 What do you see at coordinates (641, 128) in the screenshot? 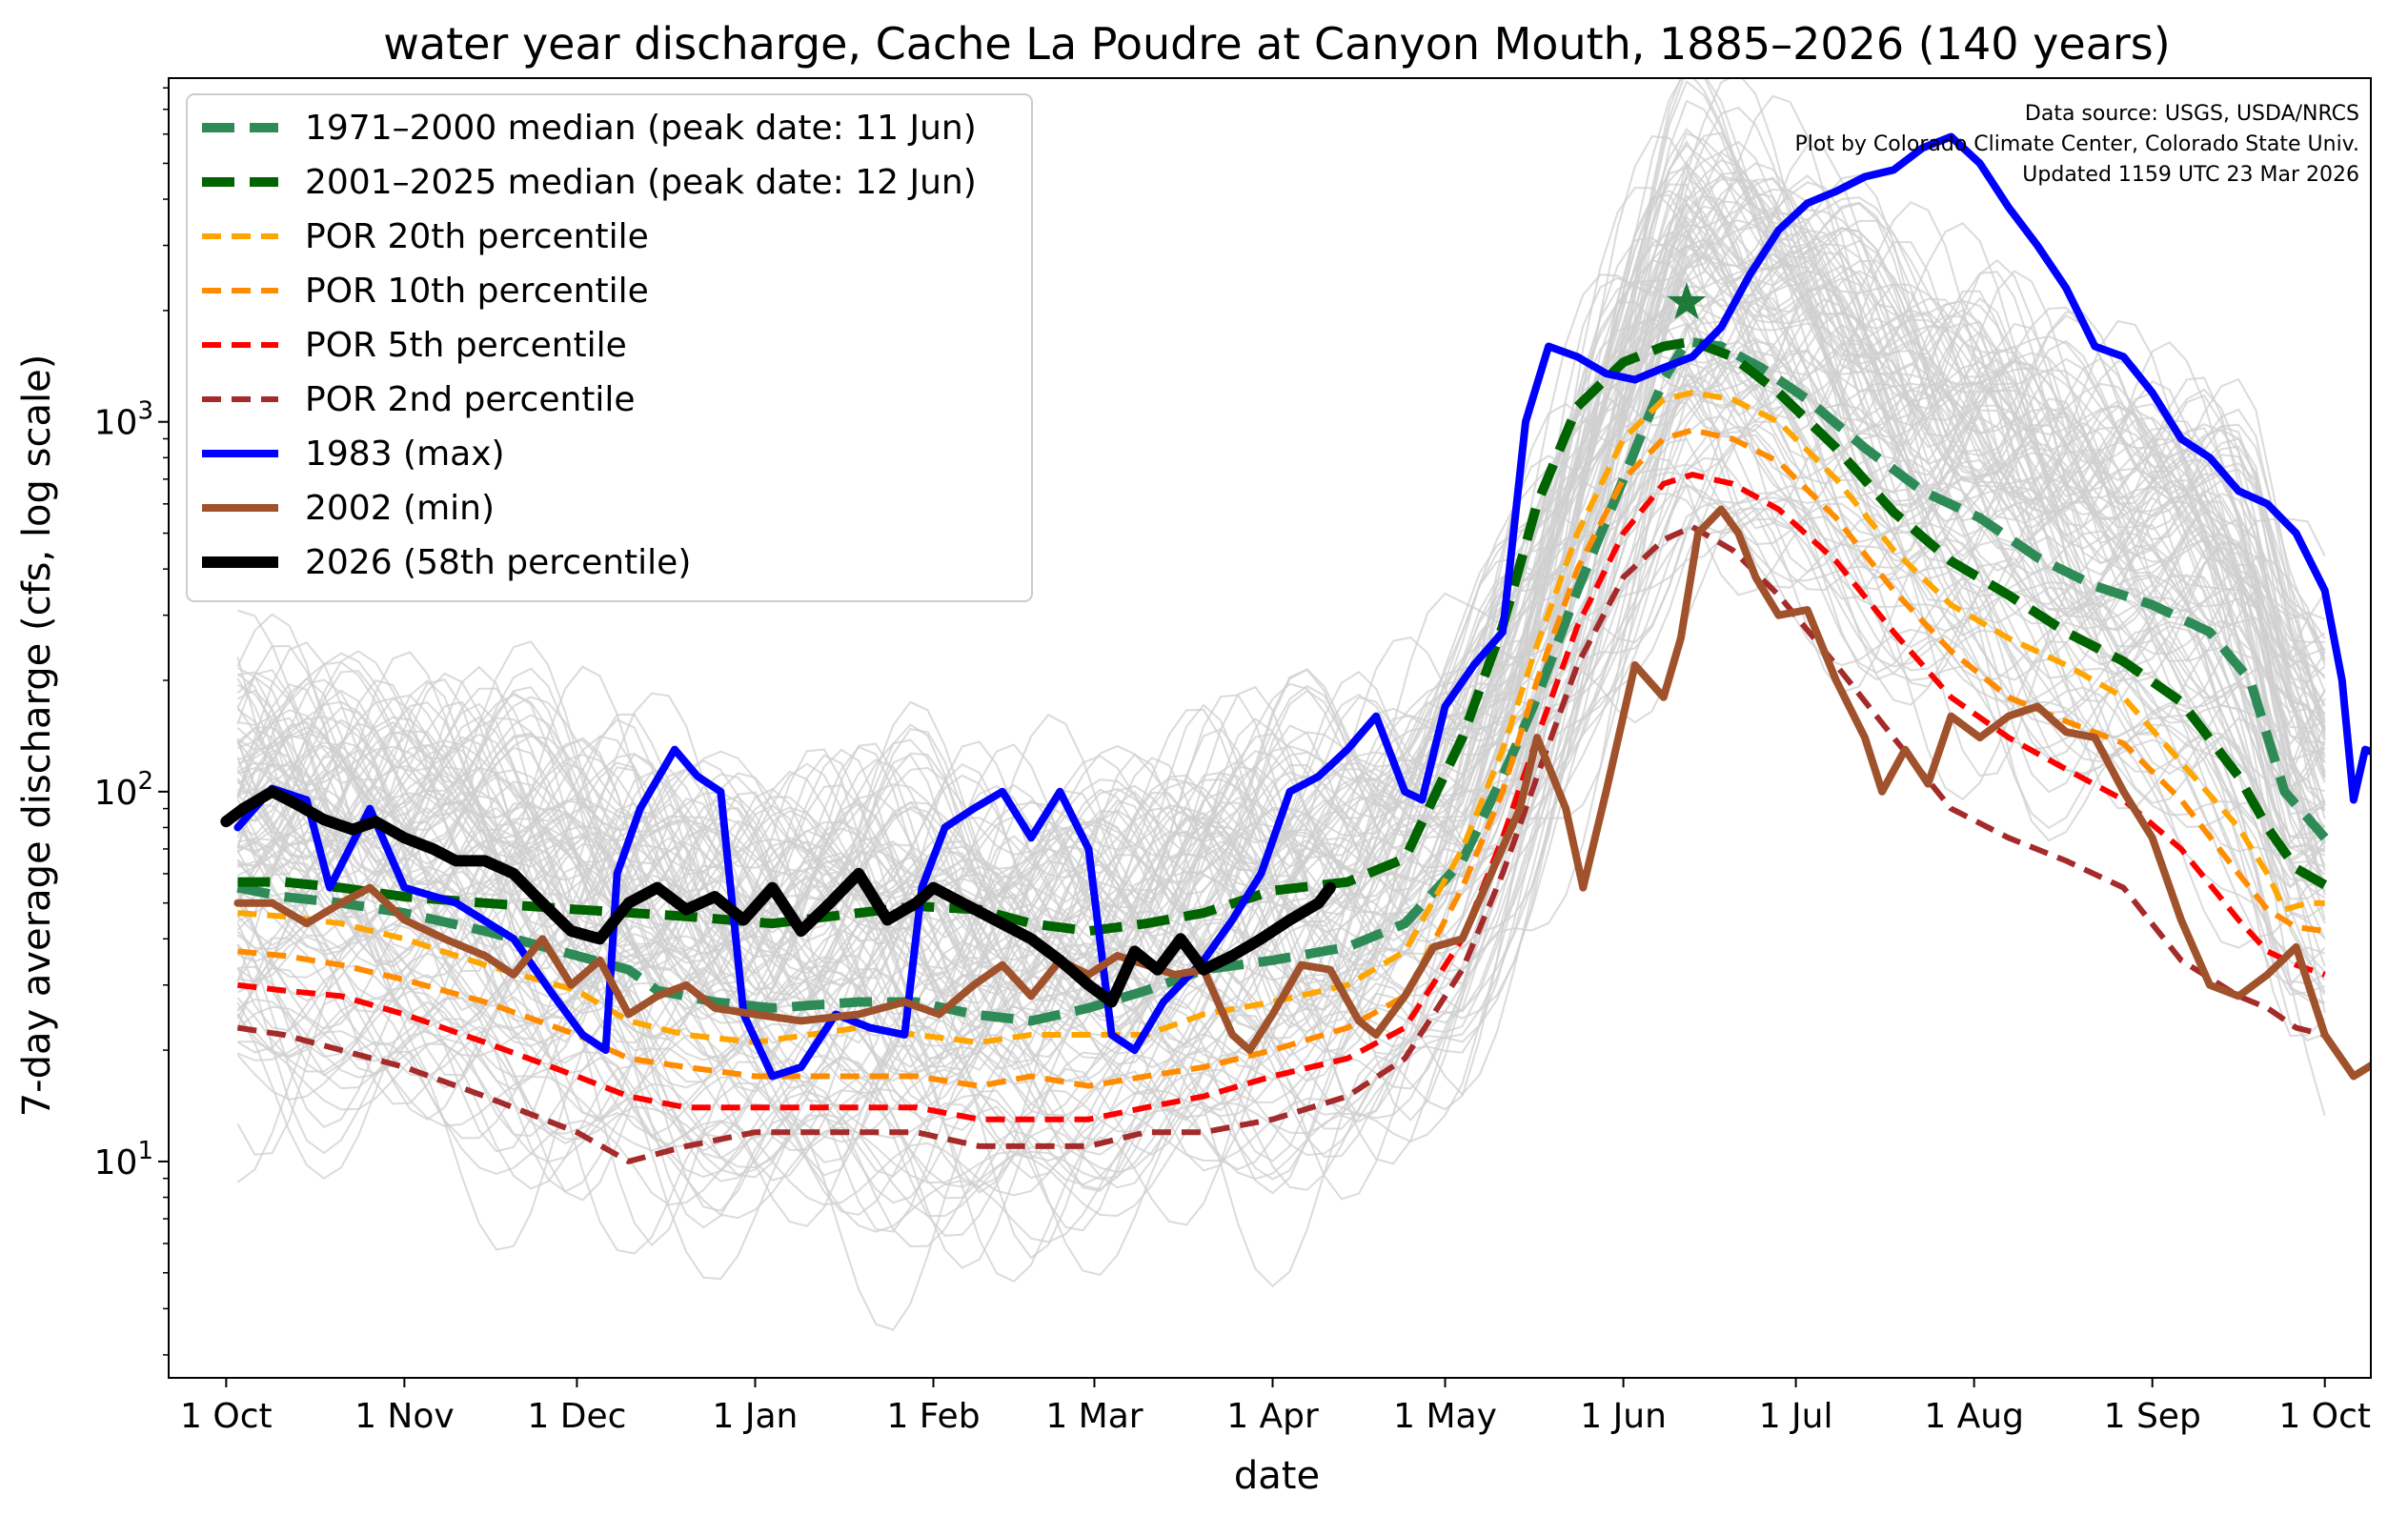
I see `legend-label-0: 1971–2000 median (peak date: 11 Jun)` at bounding box center [641, 128].